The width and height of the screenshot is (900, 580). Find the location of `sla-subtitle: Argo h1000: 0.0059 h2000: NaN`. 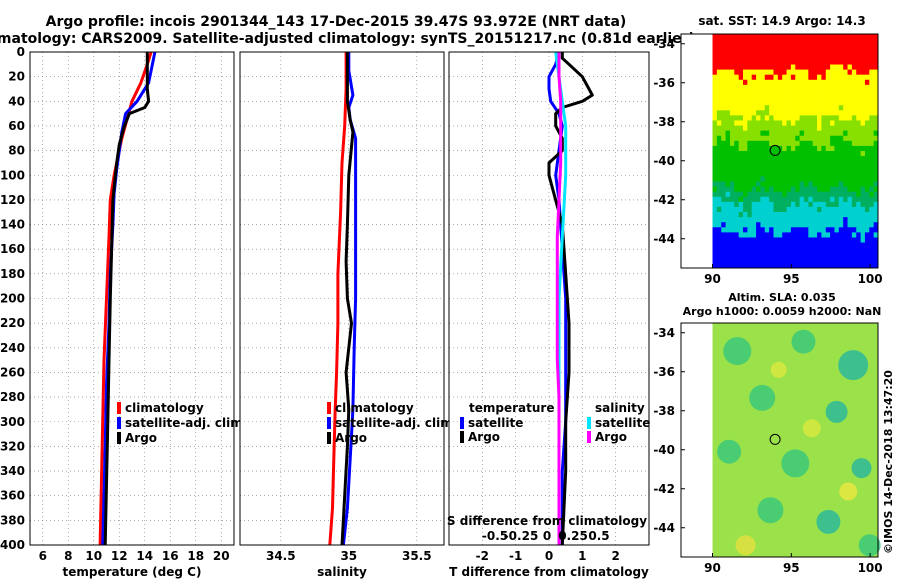

sla-subtitle: Argo h1000: 0.0059 h2000: NaN is located at coordinates (782, 311).